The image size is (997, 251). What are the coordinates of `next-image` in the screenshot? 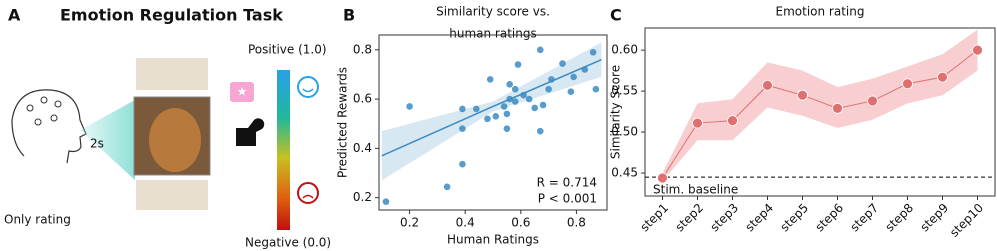 It's located at (172, 195).